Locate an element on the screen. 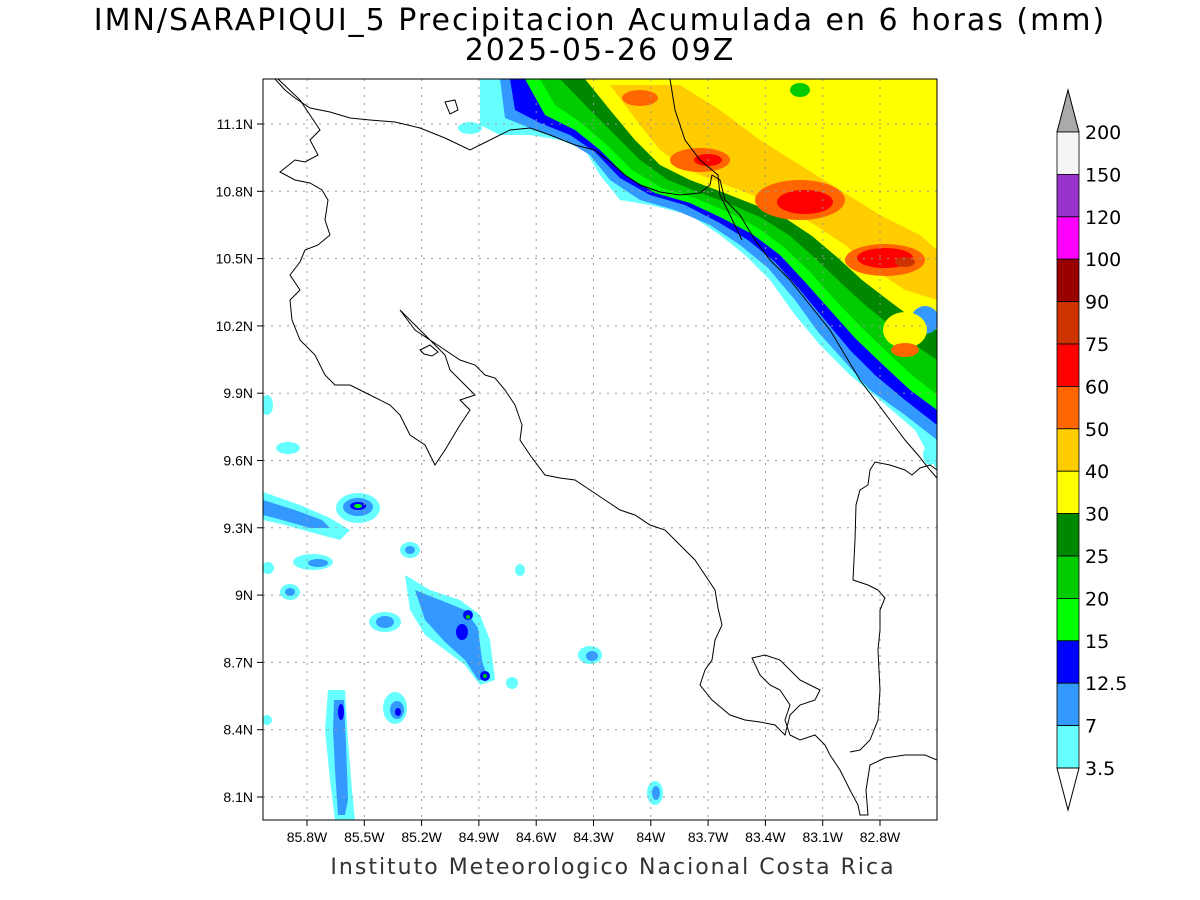 This screenshot has width=1200, height=900. colorbar-label: 200 is located at coordinates (1103, 133).